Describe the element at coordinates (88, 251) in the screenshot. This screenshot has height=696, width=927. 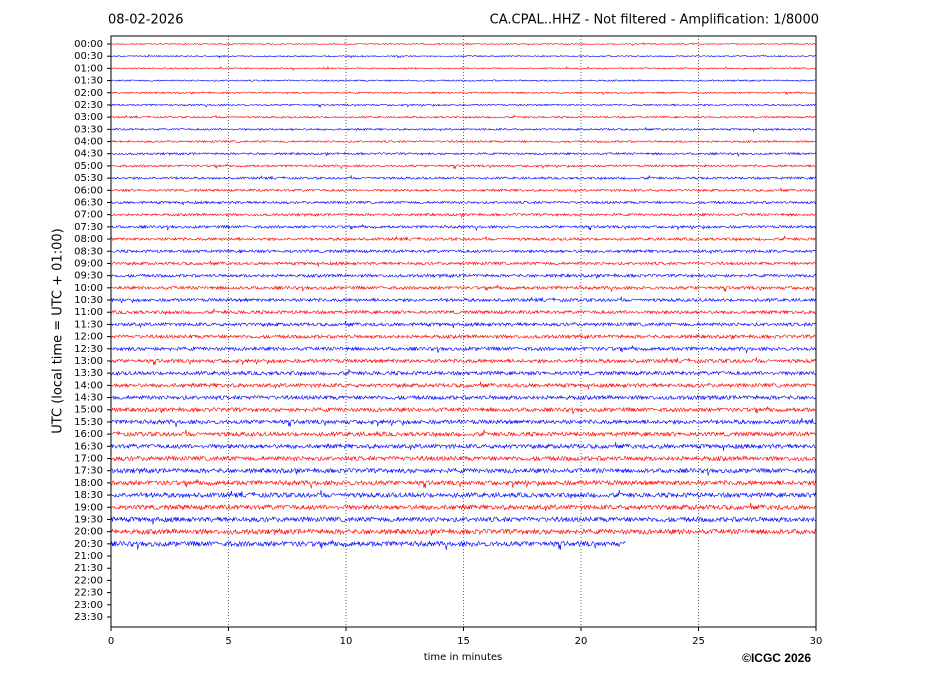
I see `y-tick-label: 08:30` at that location.